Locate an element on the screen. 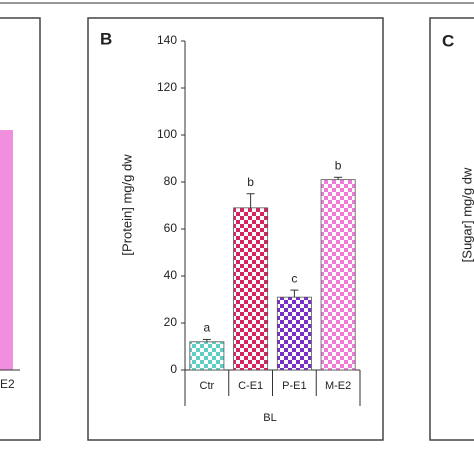 This screenshot has height=474, width=474. y-tick-label: 20 is located at coordinates (171, 322).